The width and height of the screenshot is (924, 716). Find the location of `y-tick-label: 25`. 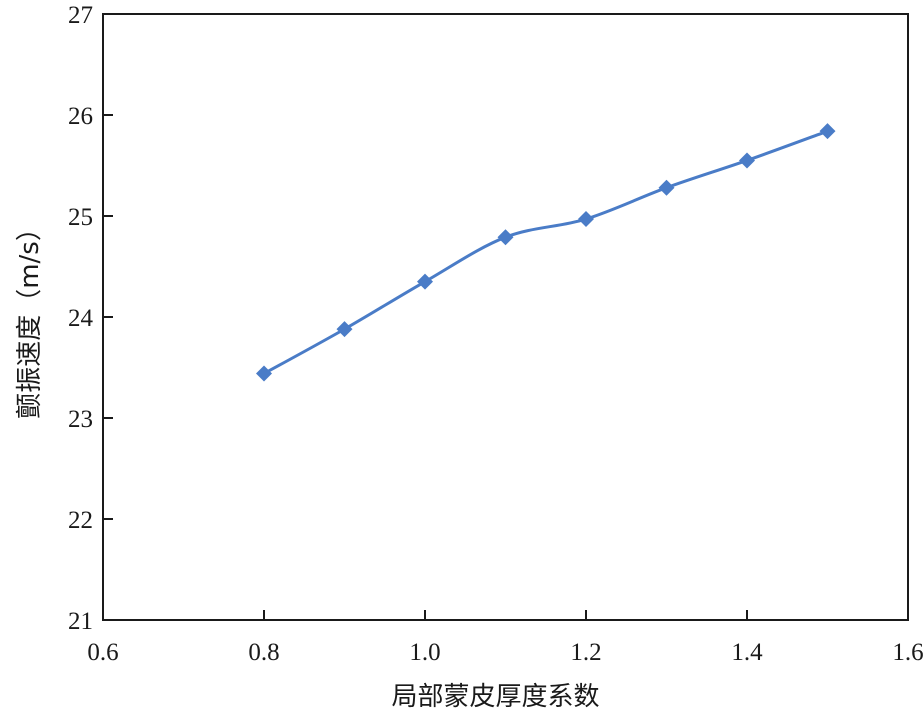

y-tick-label: 25 is located at coordinates (80, 217).